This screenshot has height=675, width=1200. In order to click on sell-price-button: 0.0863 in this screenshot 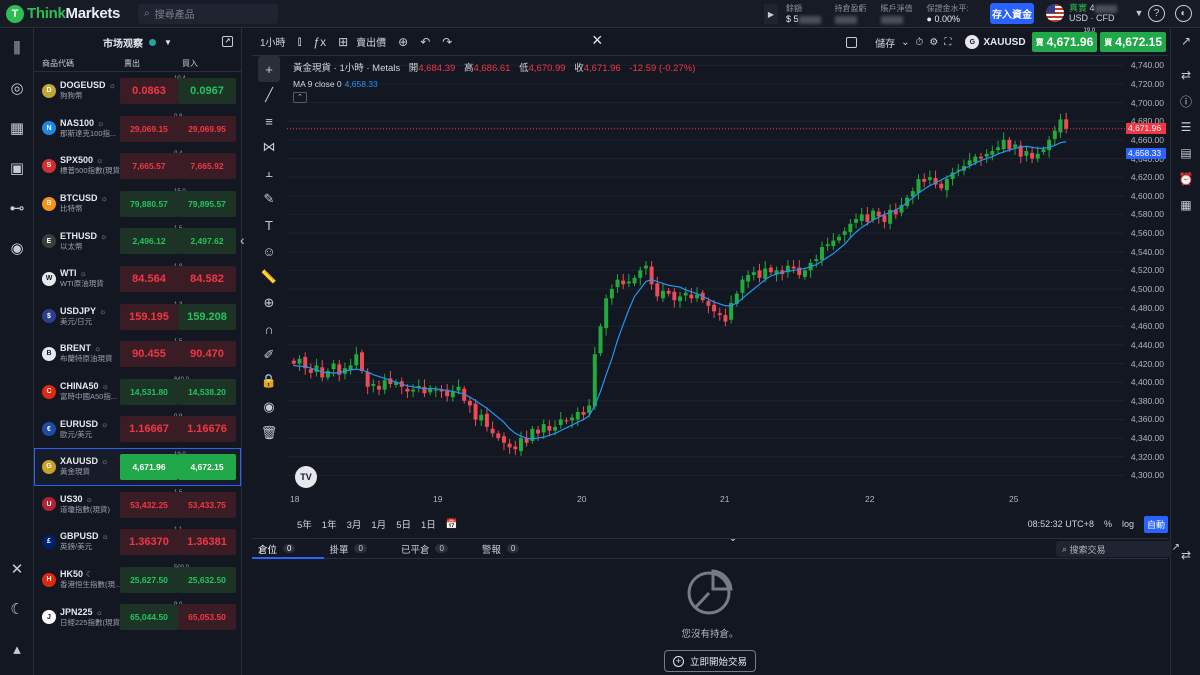, I will do `click(149, 91)`.